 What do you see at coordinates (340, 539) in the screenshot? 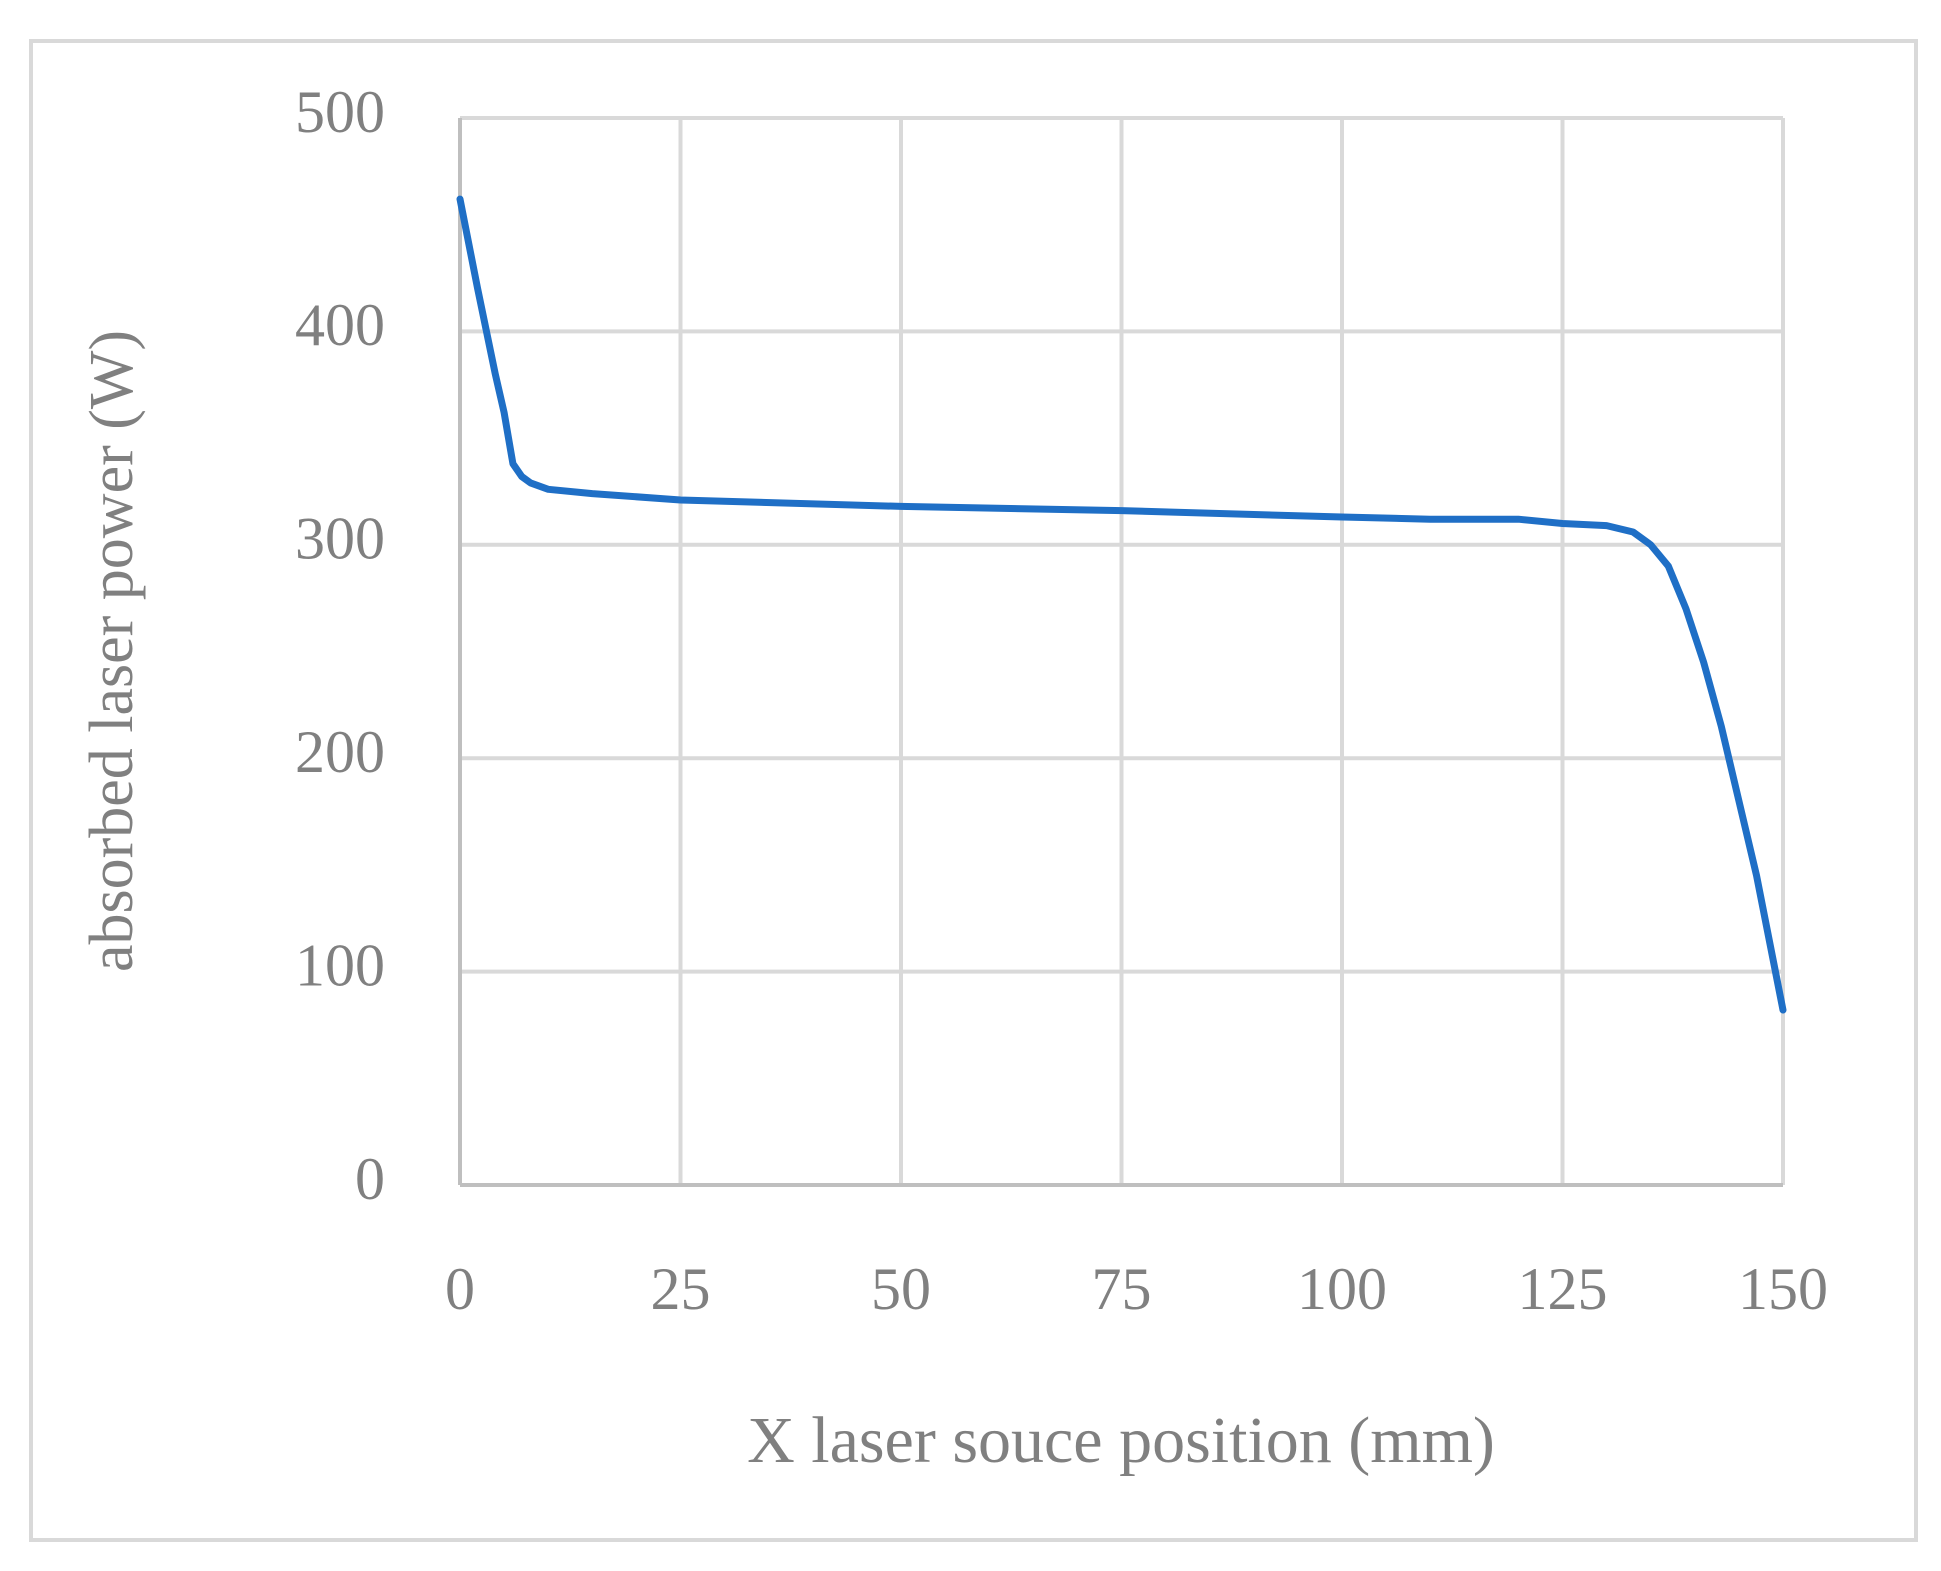
I see `y-tick-label: 300` at bounding box center [340, 539].